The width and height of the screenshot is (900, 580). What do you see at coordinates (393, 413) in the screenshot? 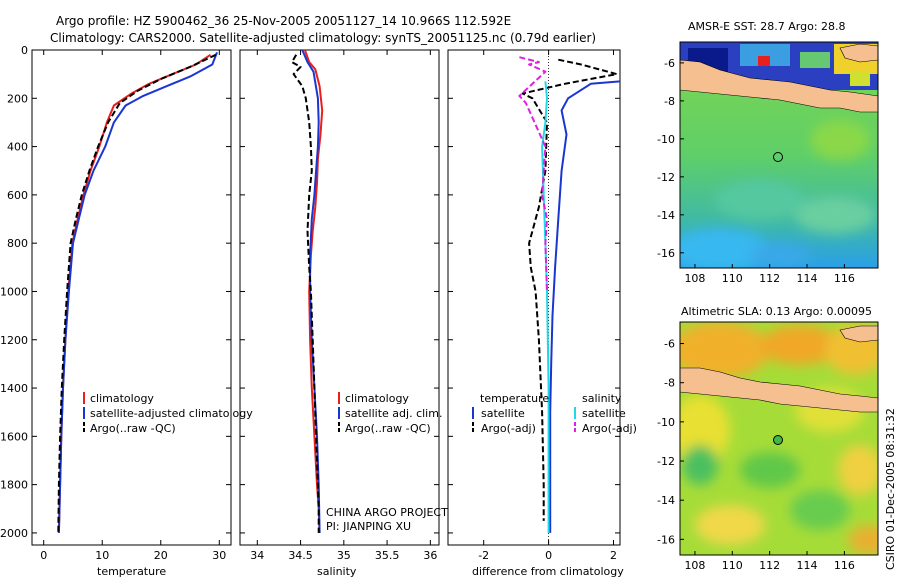
I see `legend-label-satellite-adj: satellite adj. clim.` at bounding box center [393, 413].